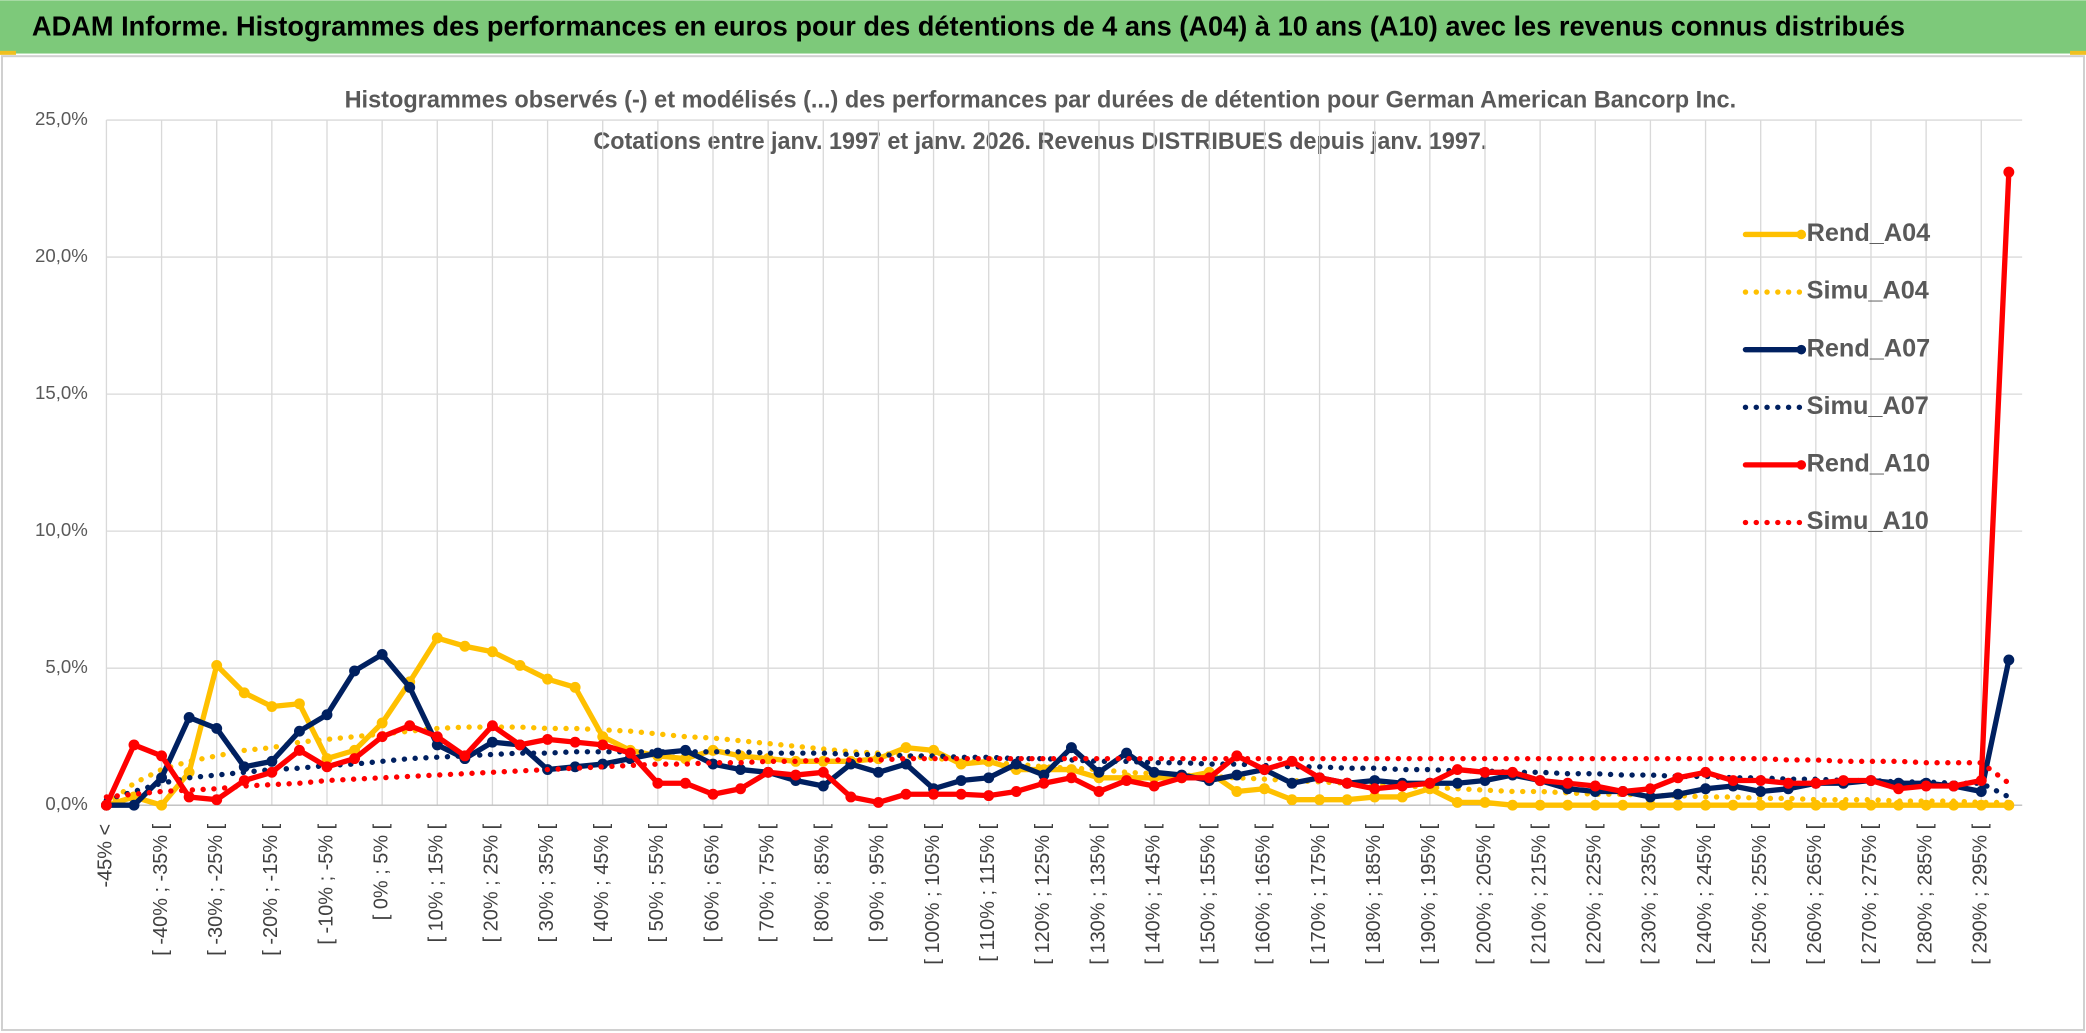 This screenshot has width=2086, height=1033. I want to click on x-tick-label: [ 0% ; 5% [, so click(381, 871).